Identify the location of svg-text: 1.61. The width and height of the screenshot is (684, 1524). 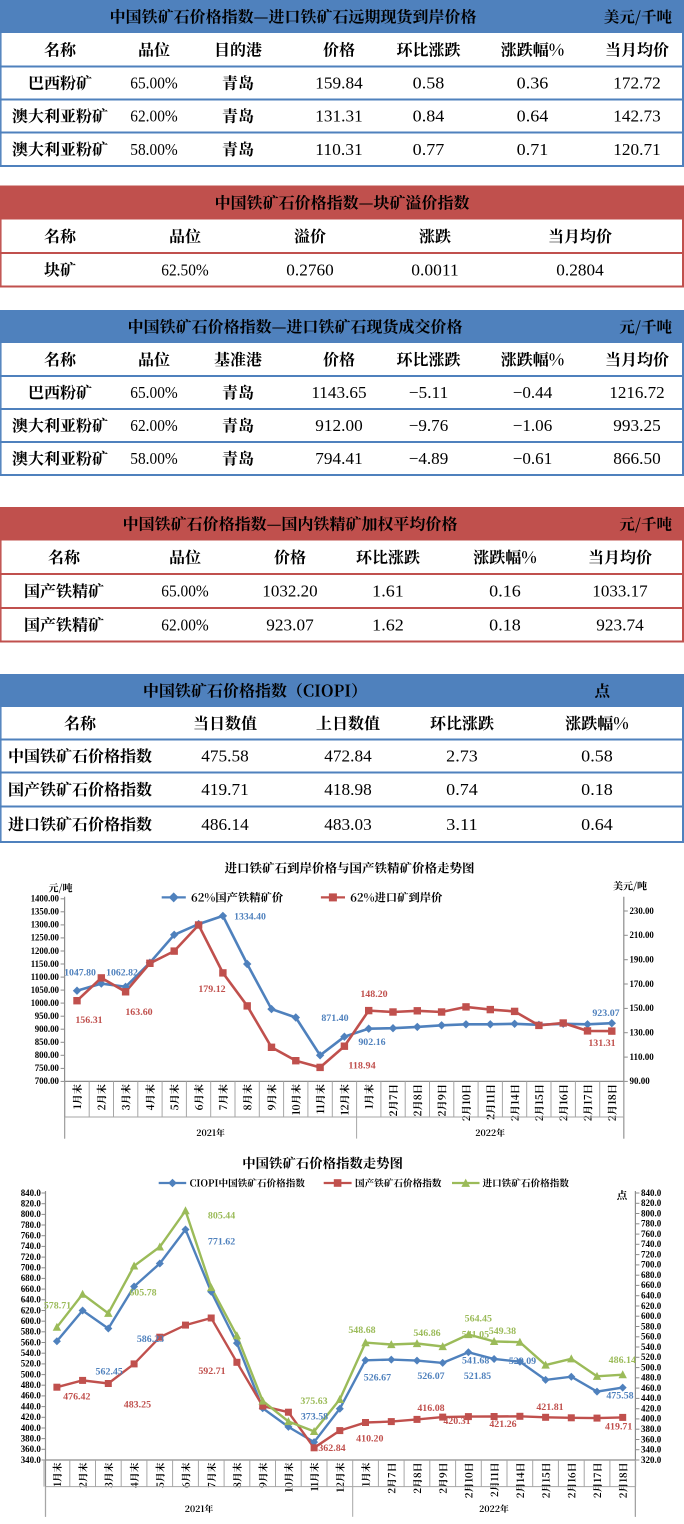
(388, 591).